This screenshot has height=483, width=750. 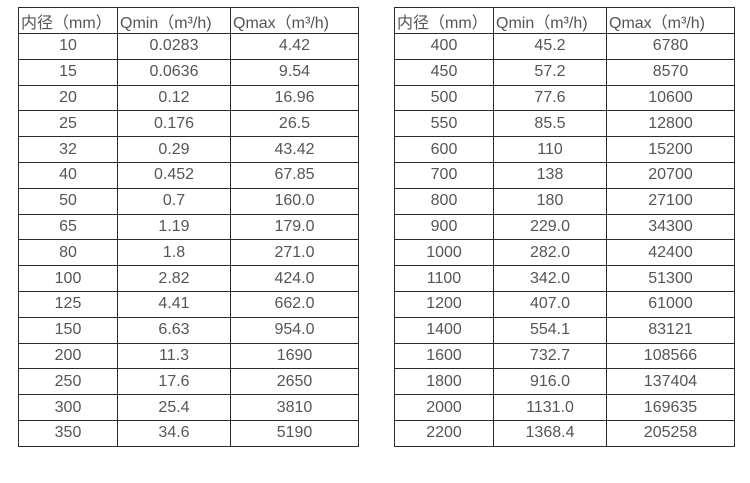 I want to click on table-cell: 6.63, so click(x=174, y=330).